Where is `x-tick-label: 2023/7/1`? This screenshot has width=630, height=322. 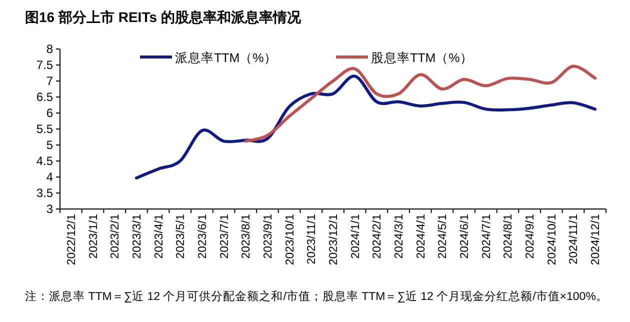
x-tick-label: 2023/7/1 is located at coordinates (224, 236).